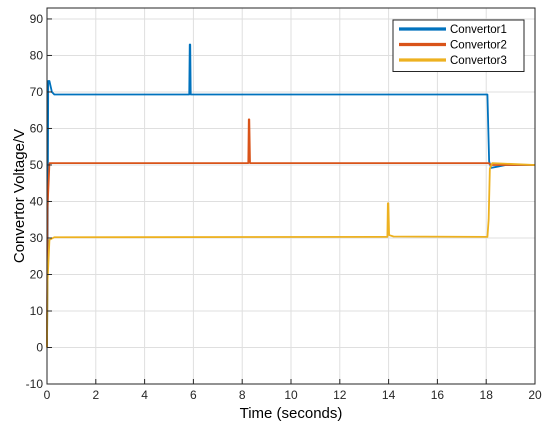 Image resolution: width=550 pixels, height=427 pixels. Describe the element at coordinates (242, 395) in the screenshot. I see `x-tick-label: 8` at that location.